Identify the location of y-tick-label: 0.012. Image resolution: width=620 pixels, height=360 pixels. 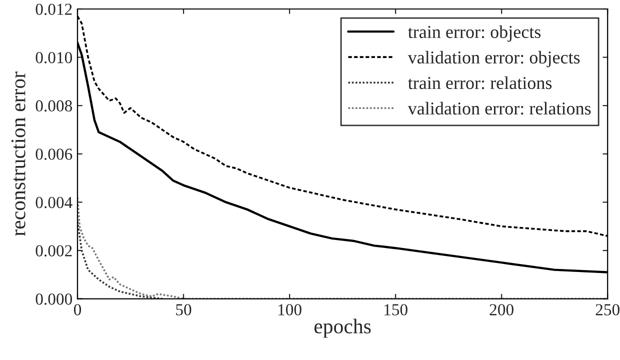
(54, 10).